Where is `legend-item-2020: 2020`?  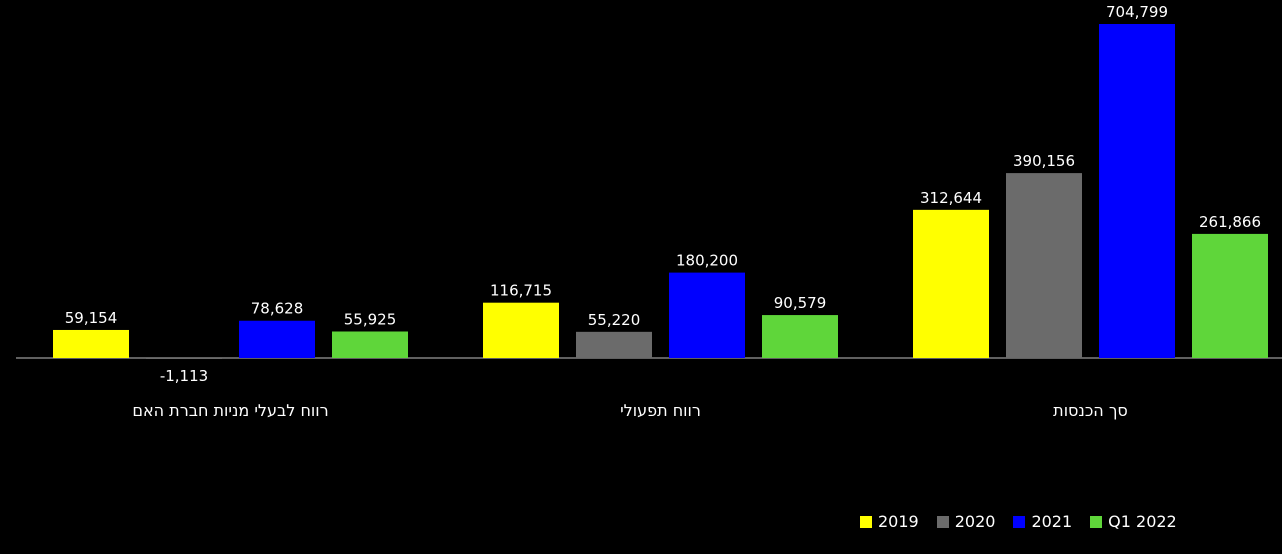 legend-item-2020: 2020 is located at coordinates (966, 521).